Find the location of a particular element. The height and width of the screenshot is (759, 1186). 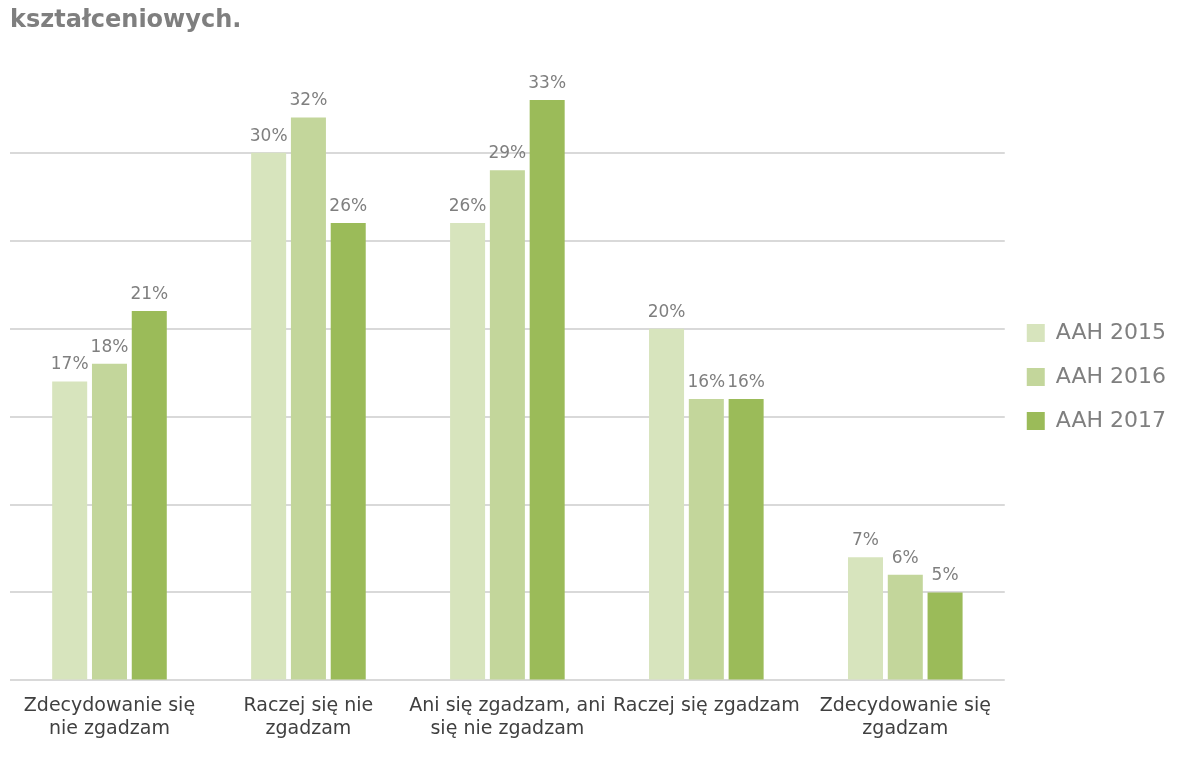

legend-label: AAH 2015 is located at coordinates (1111, 331).